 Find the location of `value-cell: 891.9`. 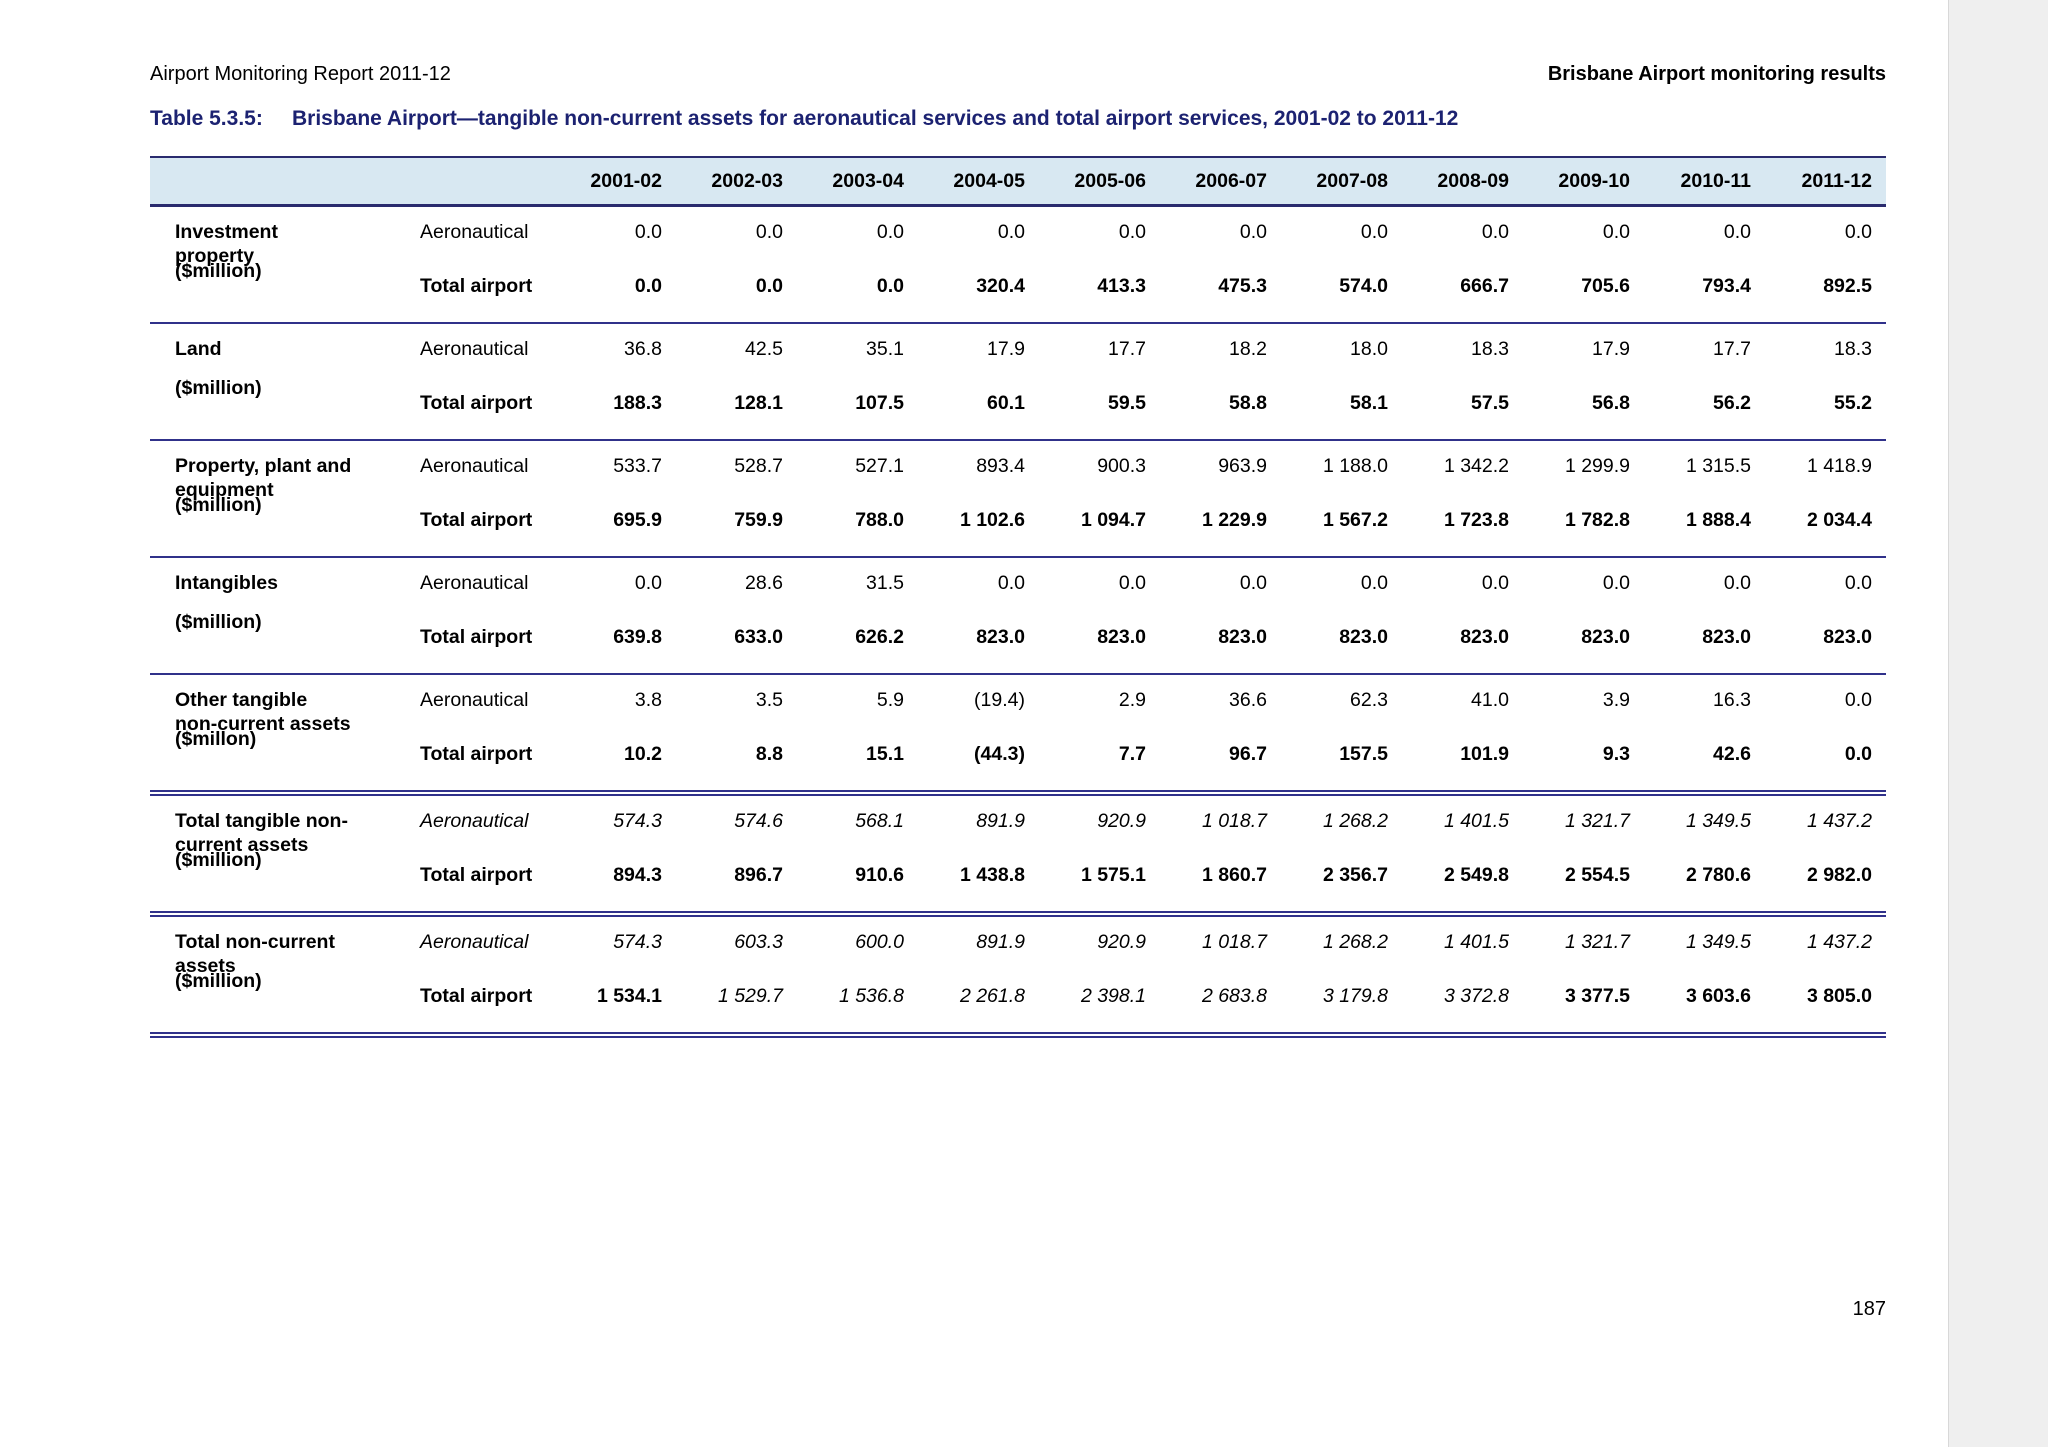

value-cell: 891.9 is located at coordinates (1000, 821).